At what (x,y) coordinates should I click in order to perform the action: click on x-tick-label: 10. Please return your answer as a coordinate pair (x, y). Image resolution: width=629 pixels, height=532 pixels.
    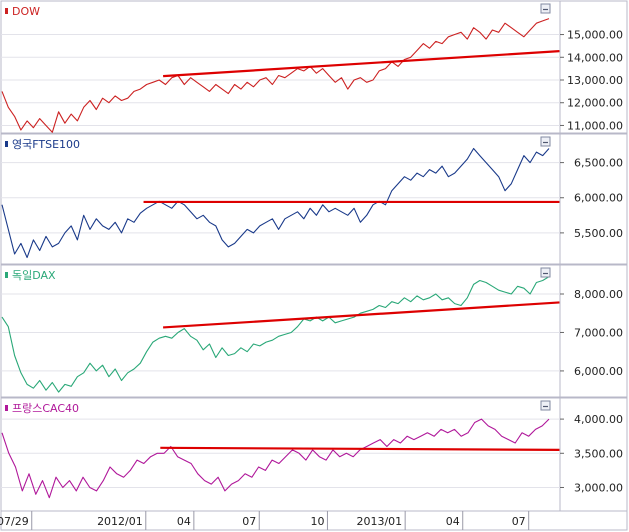
    Looking at the image, I should click on (317, 521).